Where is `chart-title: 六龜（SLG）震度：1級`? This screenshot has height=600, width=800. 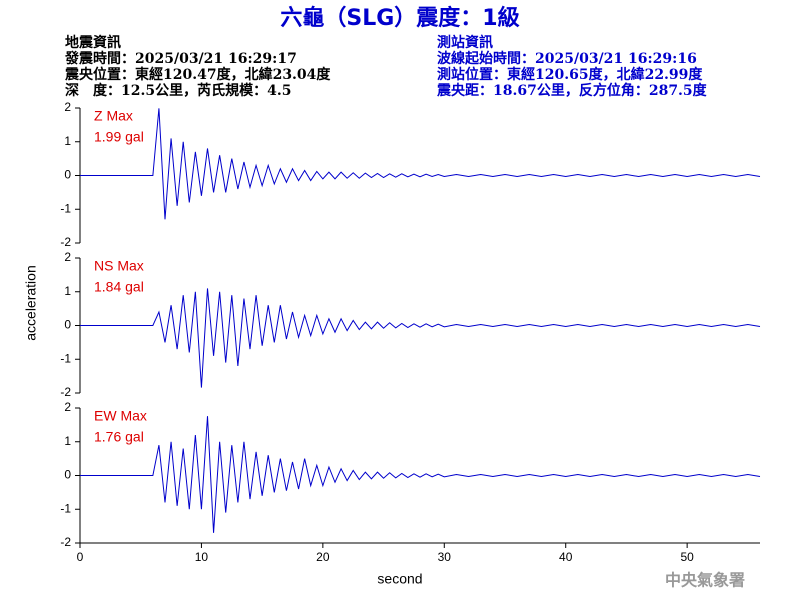 chart-title: 六龜（SLG）震度：1級 is located at coordinates (399, 18).